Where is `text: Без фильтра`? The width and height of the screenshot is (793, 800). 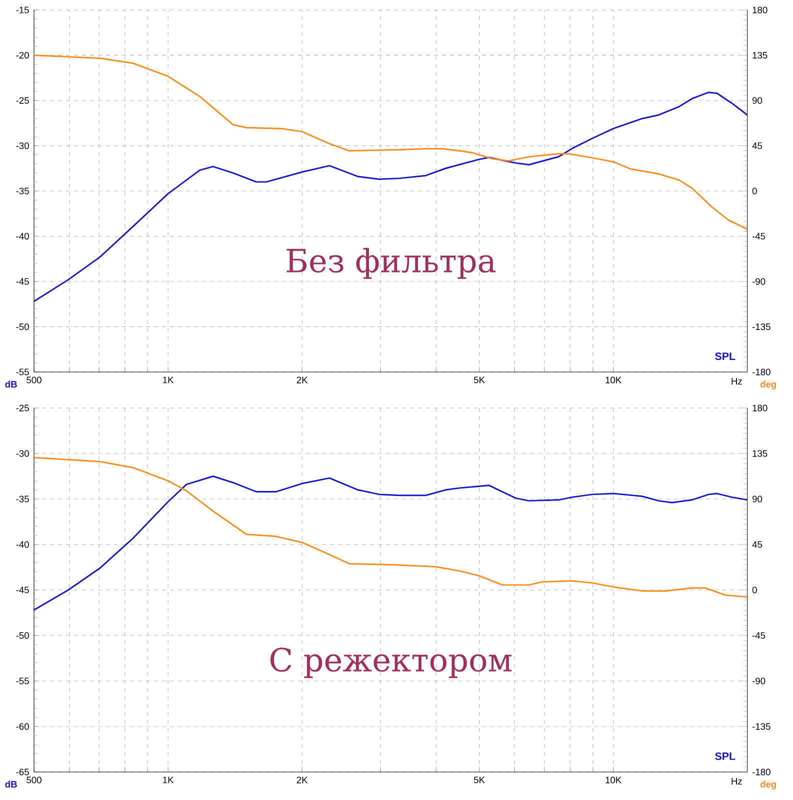 text: Без фильтра is located at coordinates (391, 263).